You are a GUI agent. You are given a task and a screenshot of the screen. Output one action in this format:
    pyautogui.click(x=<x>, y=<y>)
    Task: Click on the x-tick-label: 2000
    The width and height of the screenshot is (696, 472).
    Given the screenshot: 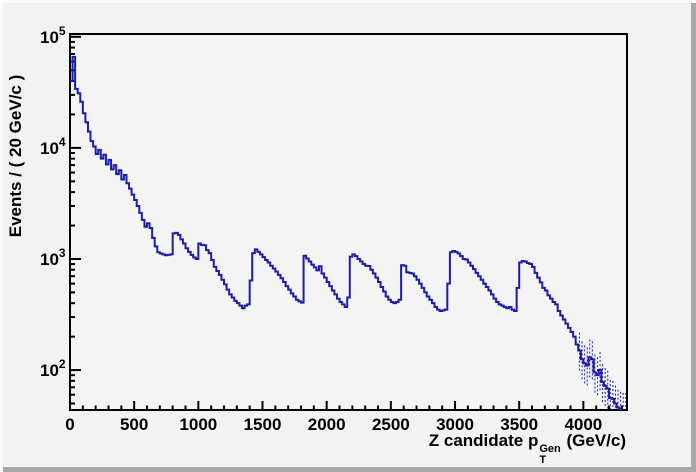 What is the action you would take?
    pyautogui.click(x=327, y=424)
    